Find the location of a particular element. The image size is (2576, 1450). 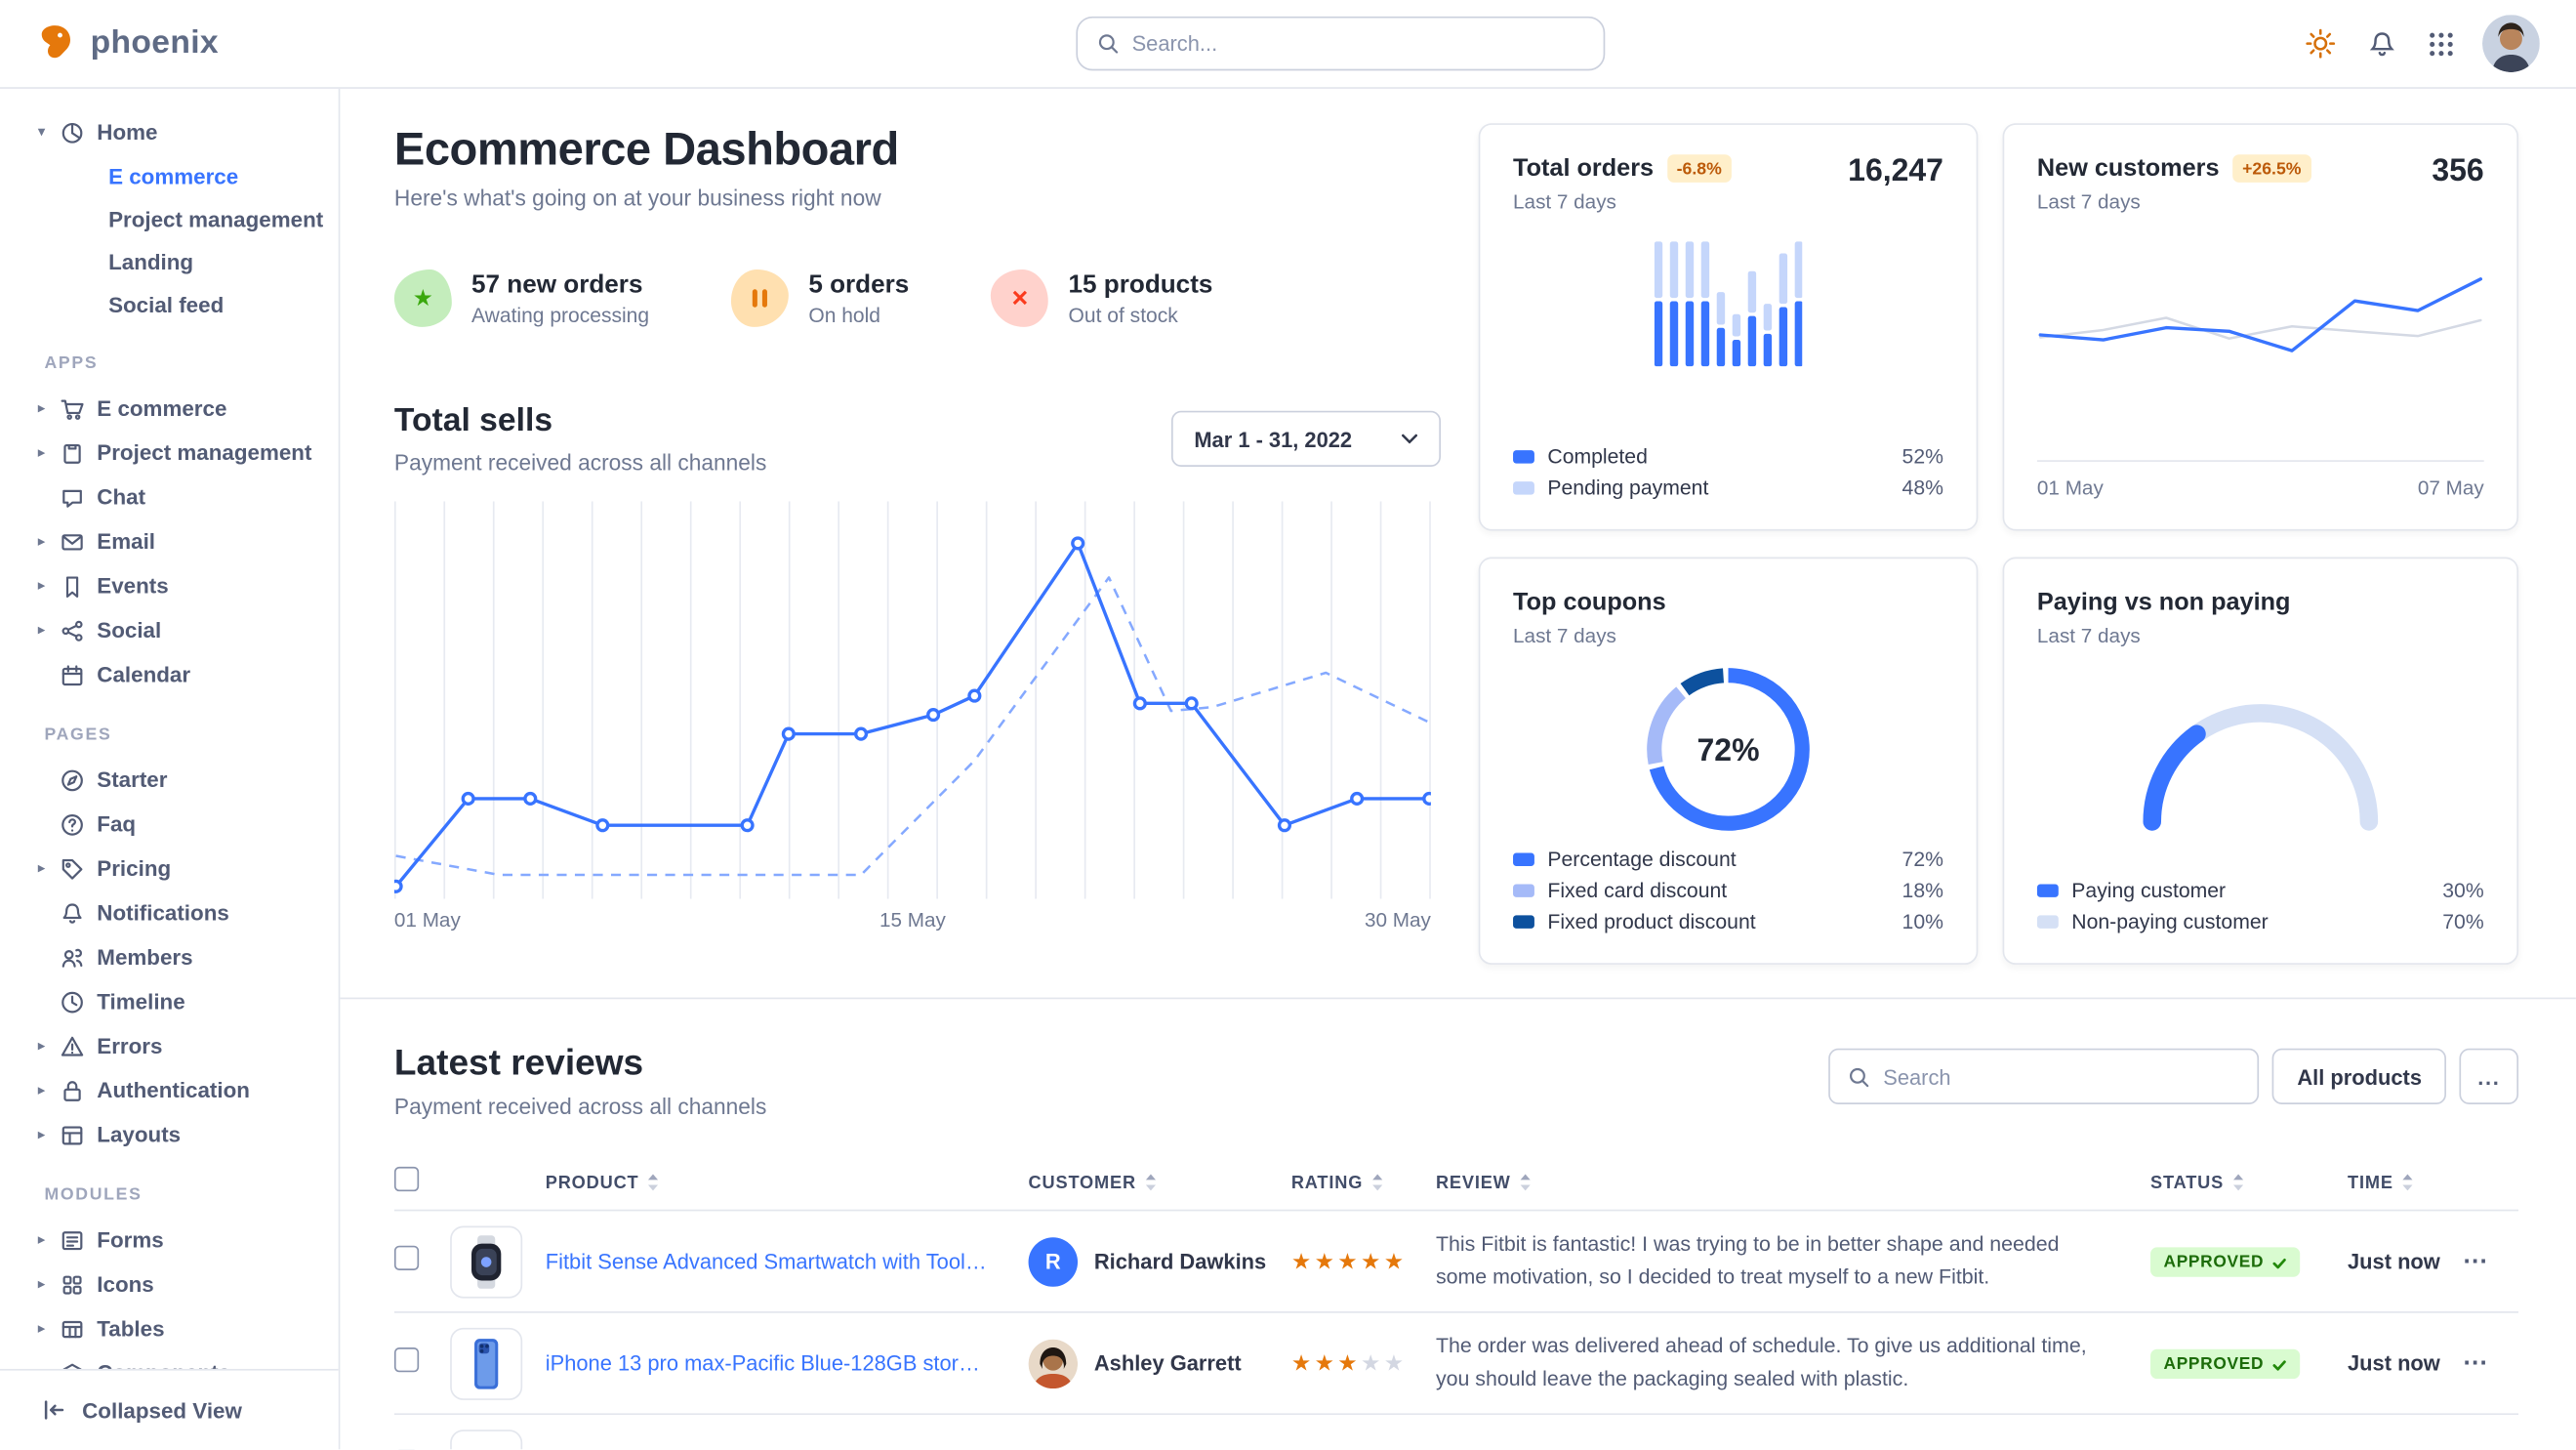

sidebar-item-members: Members is located at coordinates (169, 957).